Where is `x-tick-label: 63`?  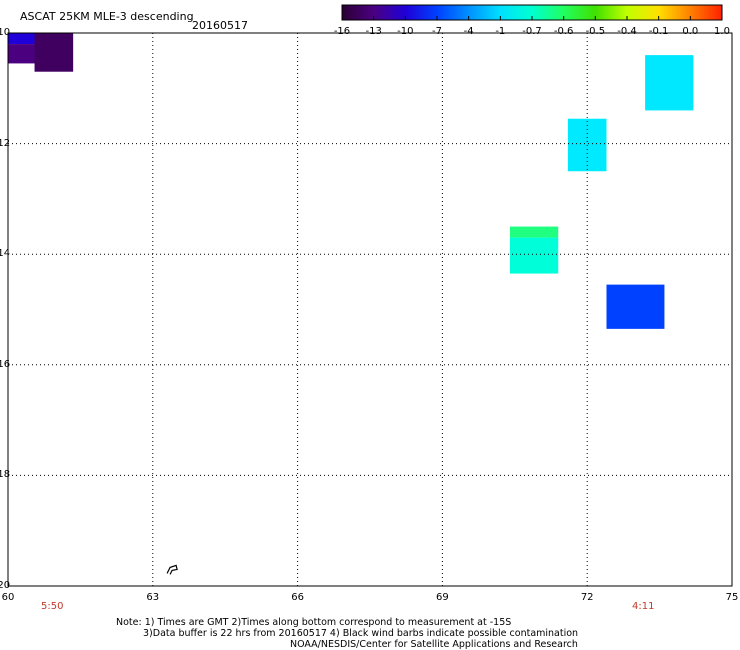
x-tick-label: 63 is located at coordinates (153, 597).